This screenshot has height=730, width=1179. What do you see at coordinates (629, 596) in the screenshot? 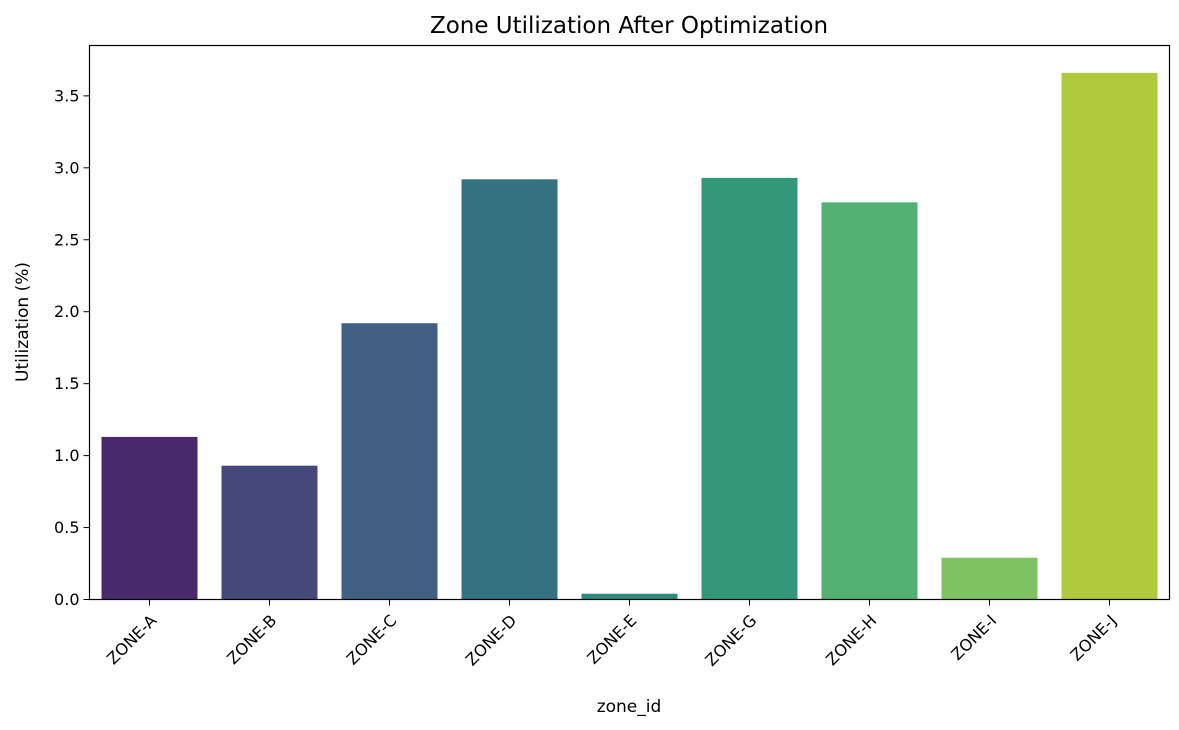
I see `bar-zone-e` at bounding box center [629, 596].